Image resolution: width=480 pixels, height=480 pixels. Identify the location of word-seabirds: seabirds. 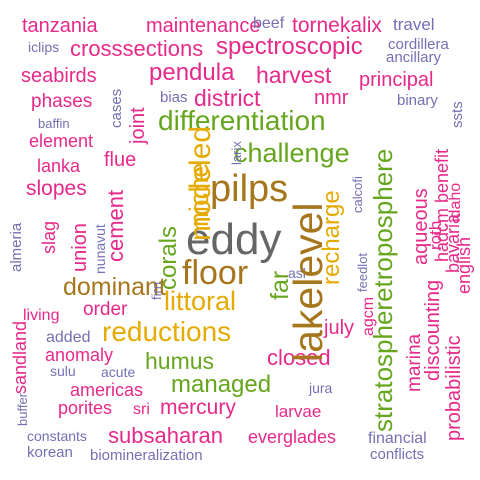
(59, 76).